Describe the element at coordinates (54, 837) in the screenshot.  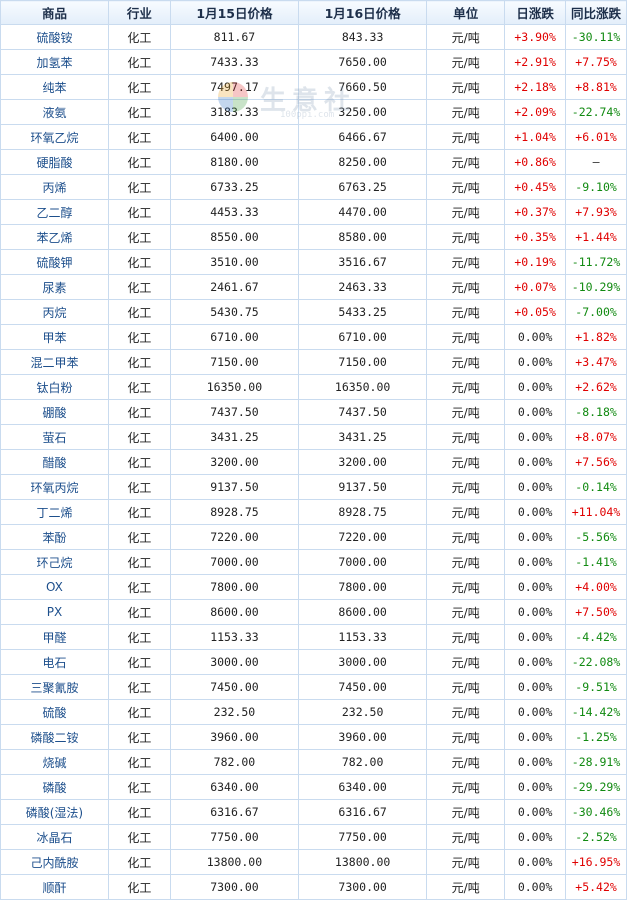
I see `commodity-name-link: 冰晶石` at that location.